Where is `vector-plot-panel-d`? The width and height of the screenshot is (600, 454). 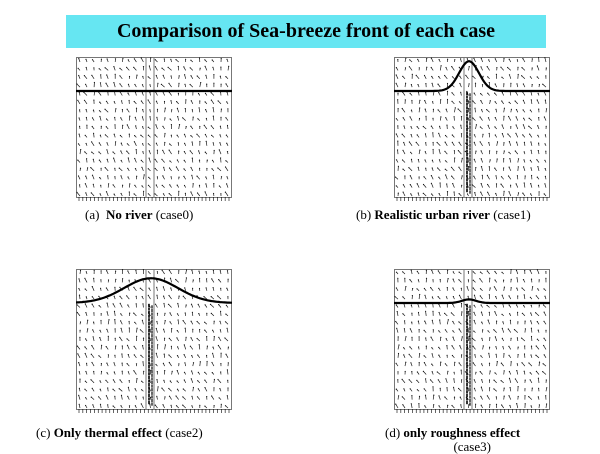 vector-plot-panel-d is located at coordinates (472, 343).